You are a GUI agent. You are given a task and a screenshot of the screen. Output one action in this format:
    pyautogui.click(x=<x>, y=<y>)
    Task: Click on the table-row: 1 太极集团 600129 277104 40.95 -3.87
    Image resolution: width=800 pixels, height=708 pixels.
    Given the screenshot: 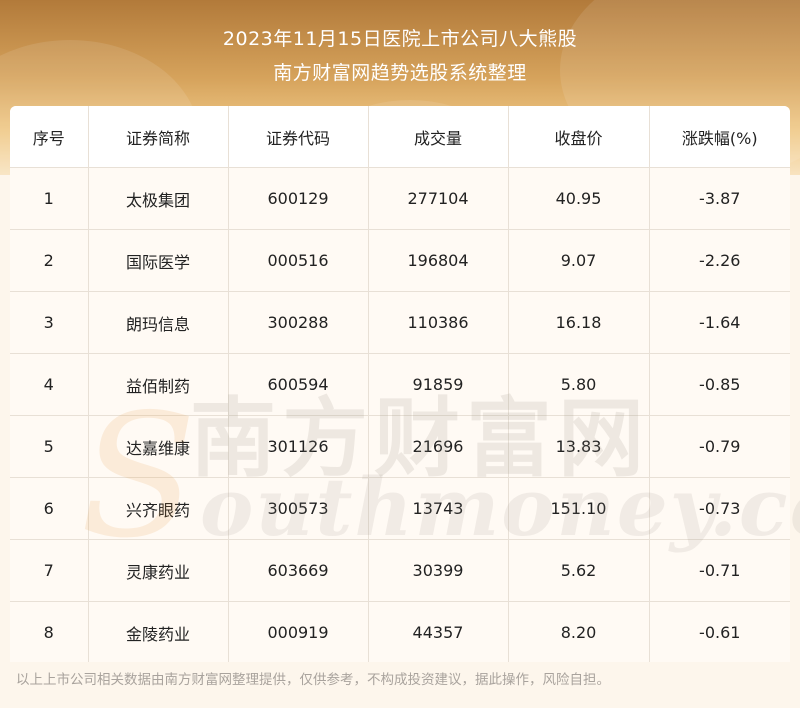 What is the action you would take?
    pyautogui.click(x=400, y=198)
    